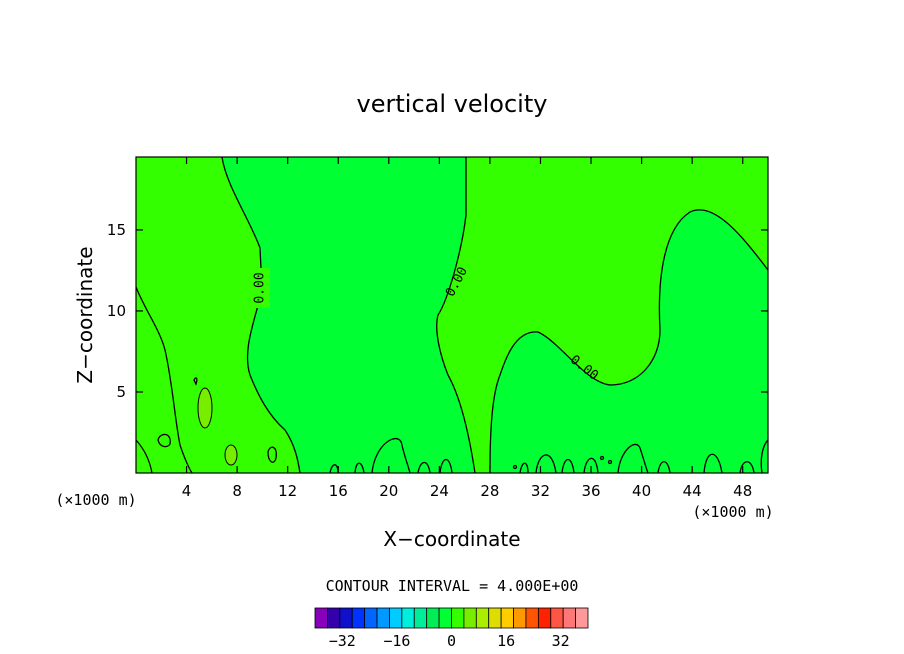 The height and width of the screenshot is (654, 904). What do you see at coordinates (742, 491) in the screenshot?
I see `x-tick-label: 48` at bounding box center [742, 491].